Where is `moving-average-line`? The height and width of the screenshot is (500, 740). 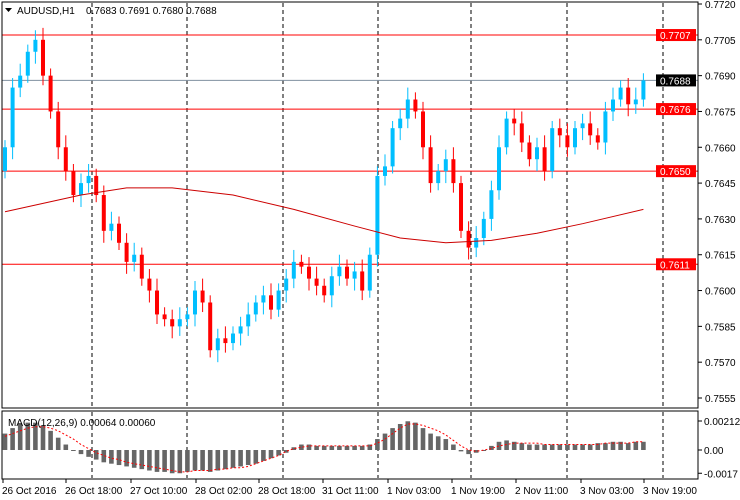
moving-average-line is located at coordinates (324, 215).